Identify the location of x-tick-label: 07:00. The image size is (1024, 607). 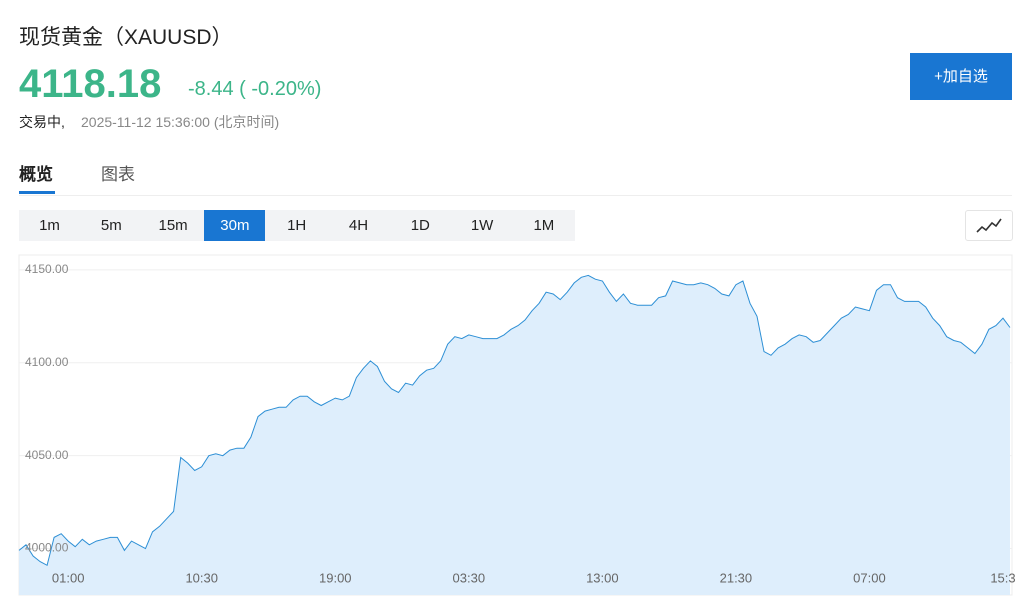
(869, 577).